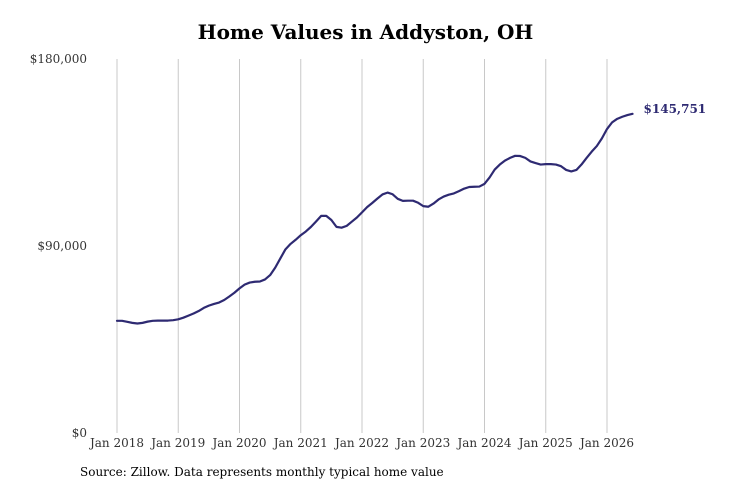 This screenshot has height=487, width=731. I want to click on y-tick-label-0: $0, so click(79, 433).